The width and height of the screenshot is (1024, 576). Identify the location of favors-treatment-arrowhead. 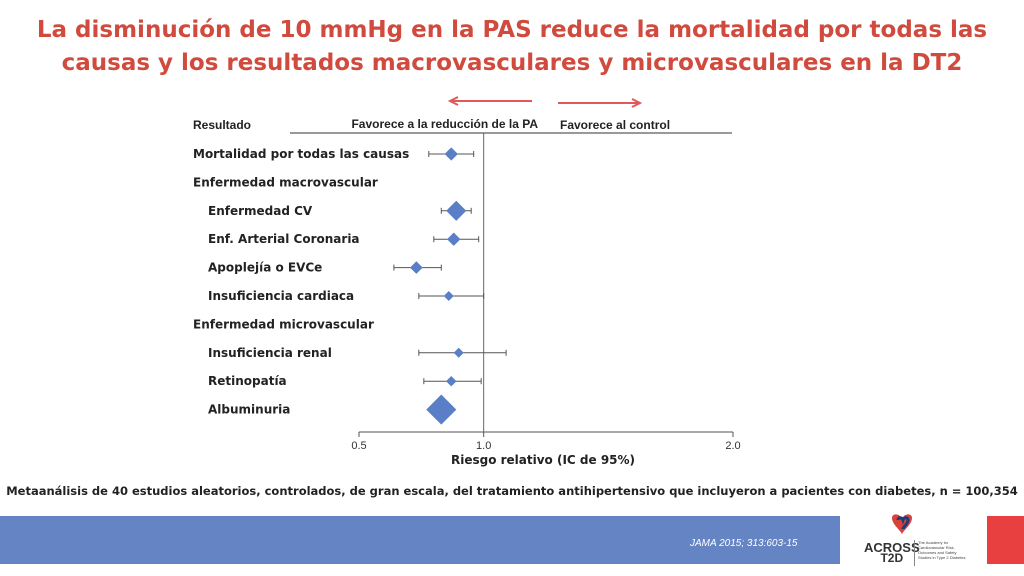
(453, 101).